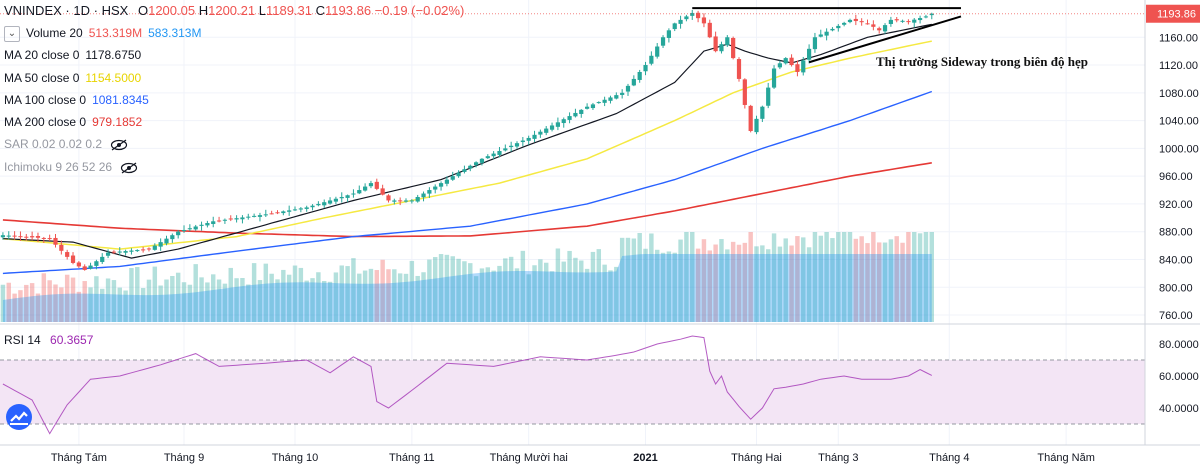 Image resolution: width=1200 pixels, height=467 pixels. Describe the element at coordinates (102, 34) in the screenshot. I see `indicator-legend-item: ⌄ Volume 20 513.319M 583.313M` at that location.